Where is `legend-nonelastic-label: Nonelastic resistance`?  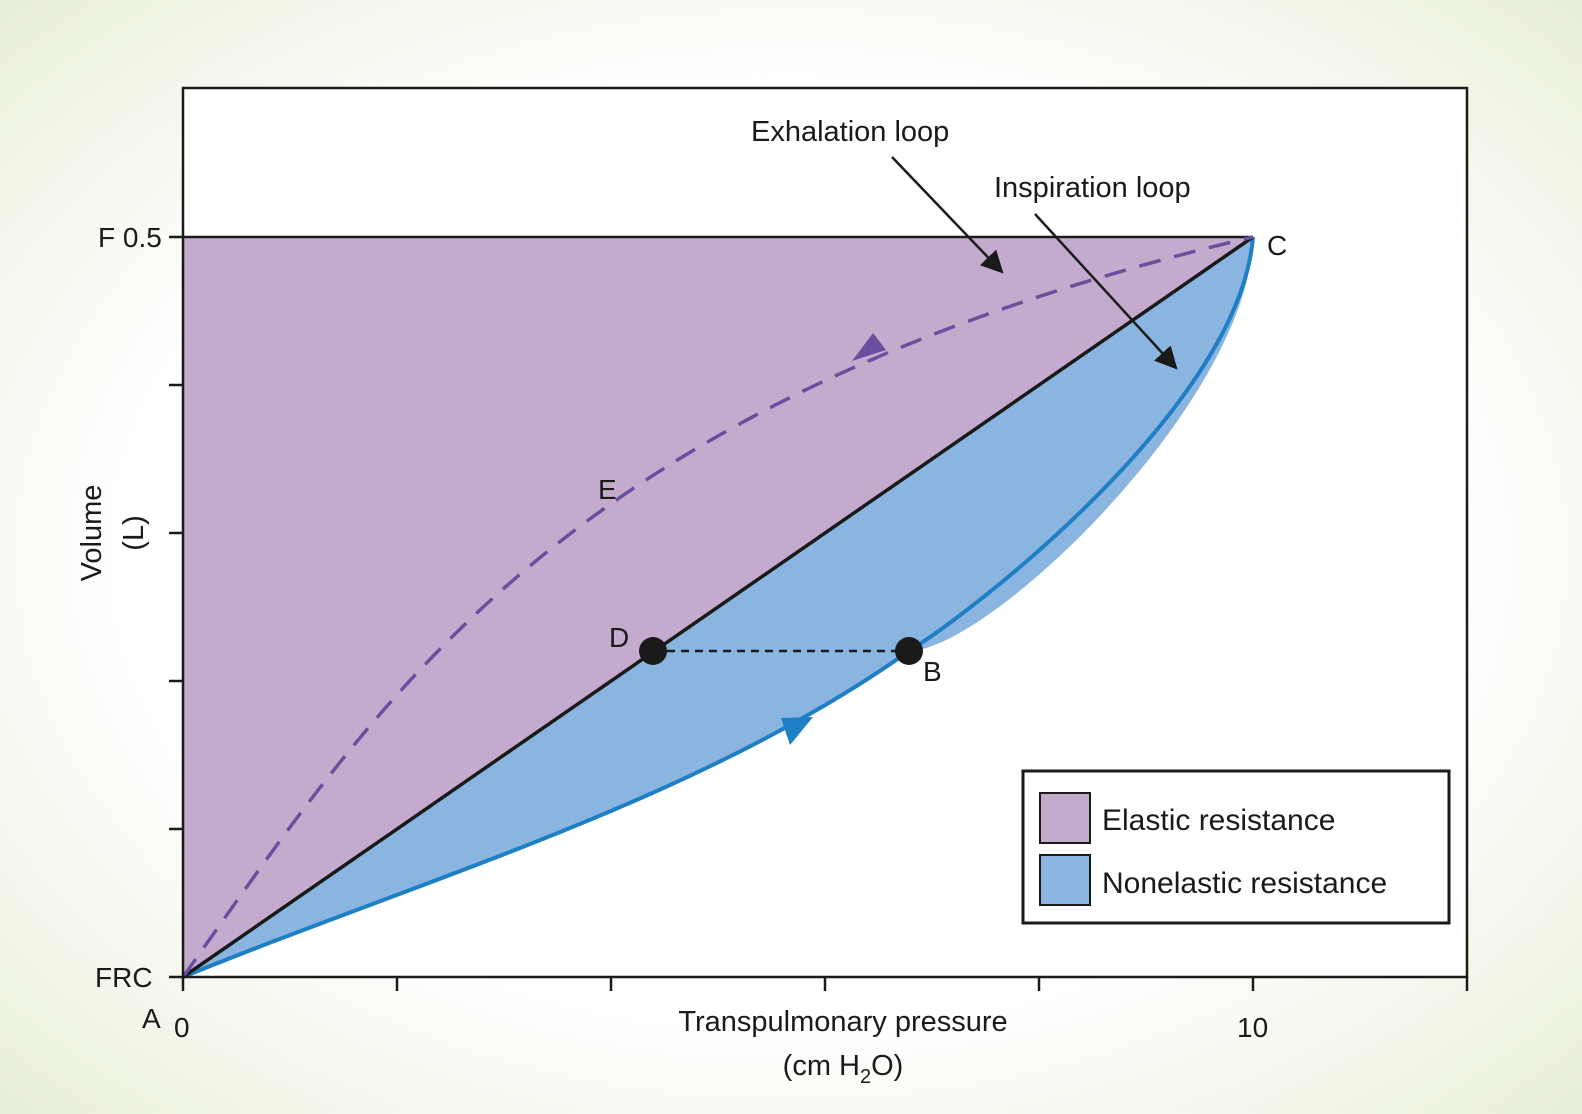 legend-nonelastic-label: Nonelastic resistance is located at coordinates (1244, 883).